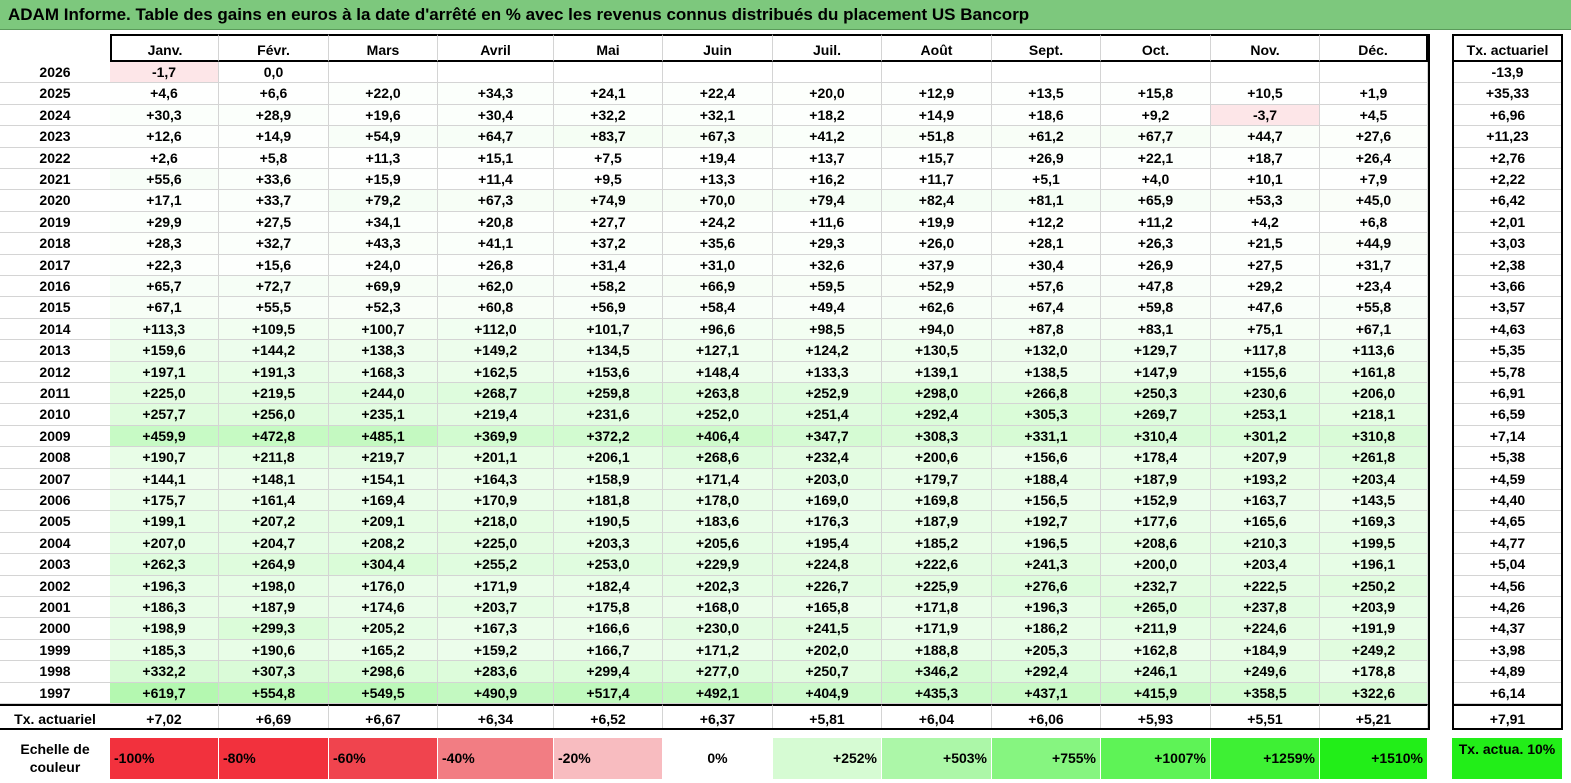 Image resolution: width=1571 pixels, height=783 pixels. I want to click on table-cell: +148,1, so click(274, 479).